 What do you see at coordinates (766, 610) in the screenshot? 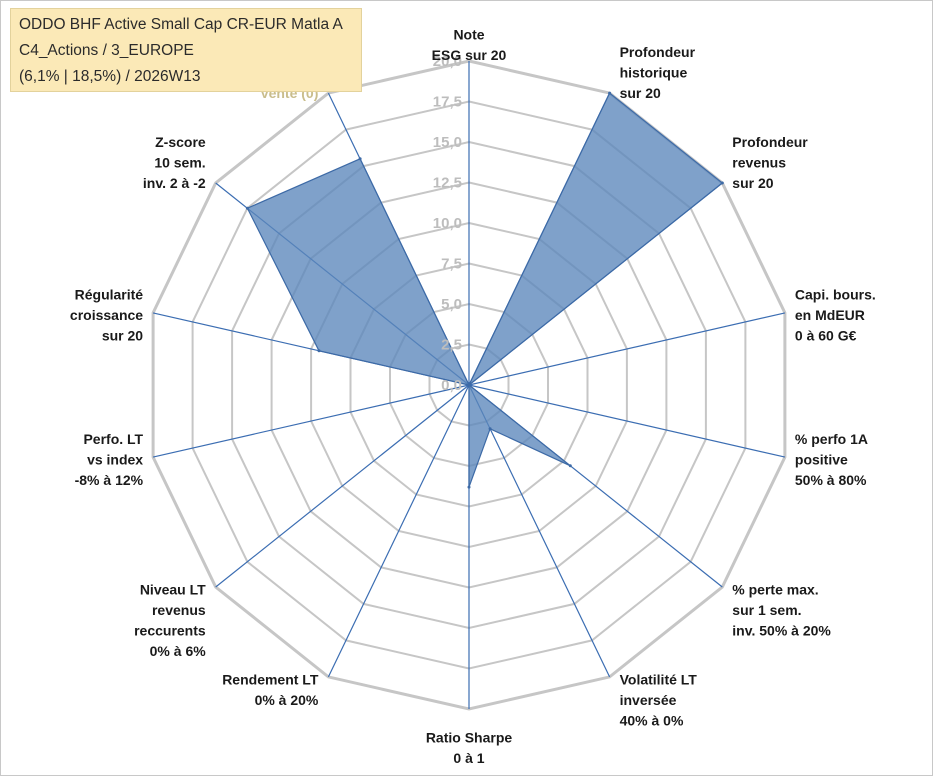
I see `category-label-line: sur 1 sem.` at bounding box center [766, 610].